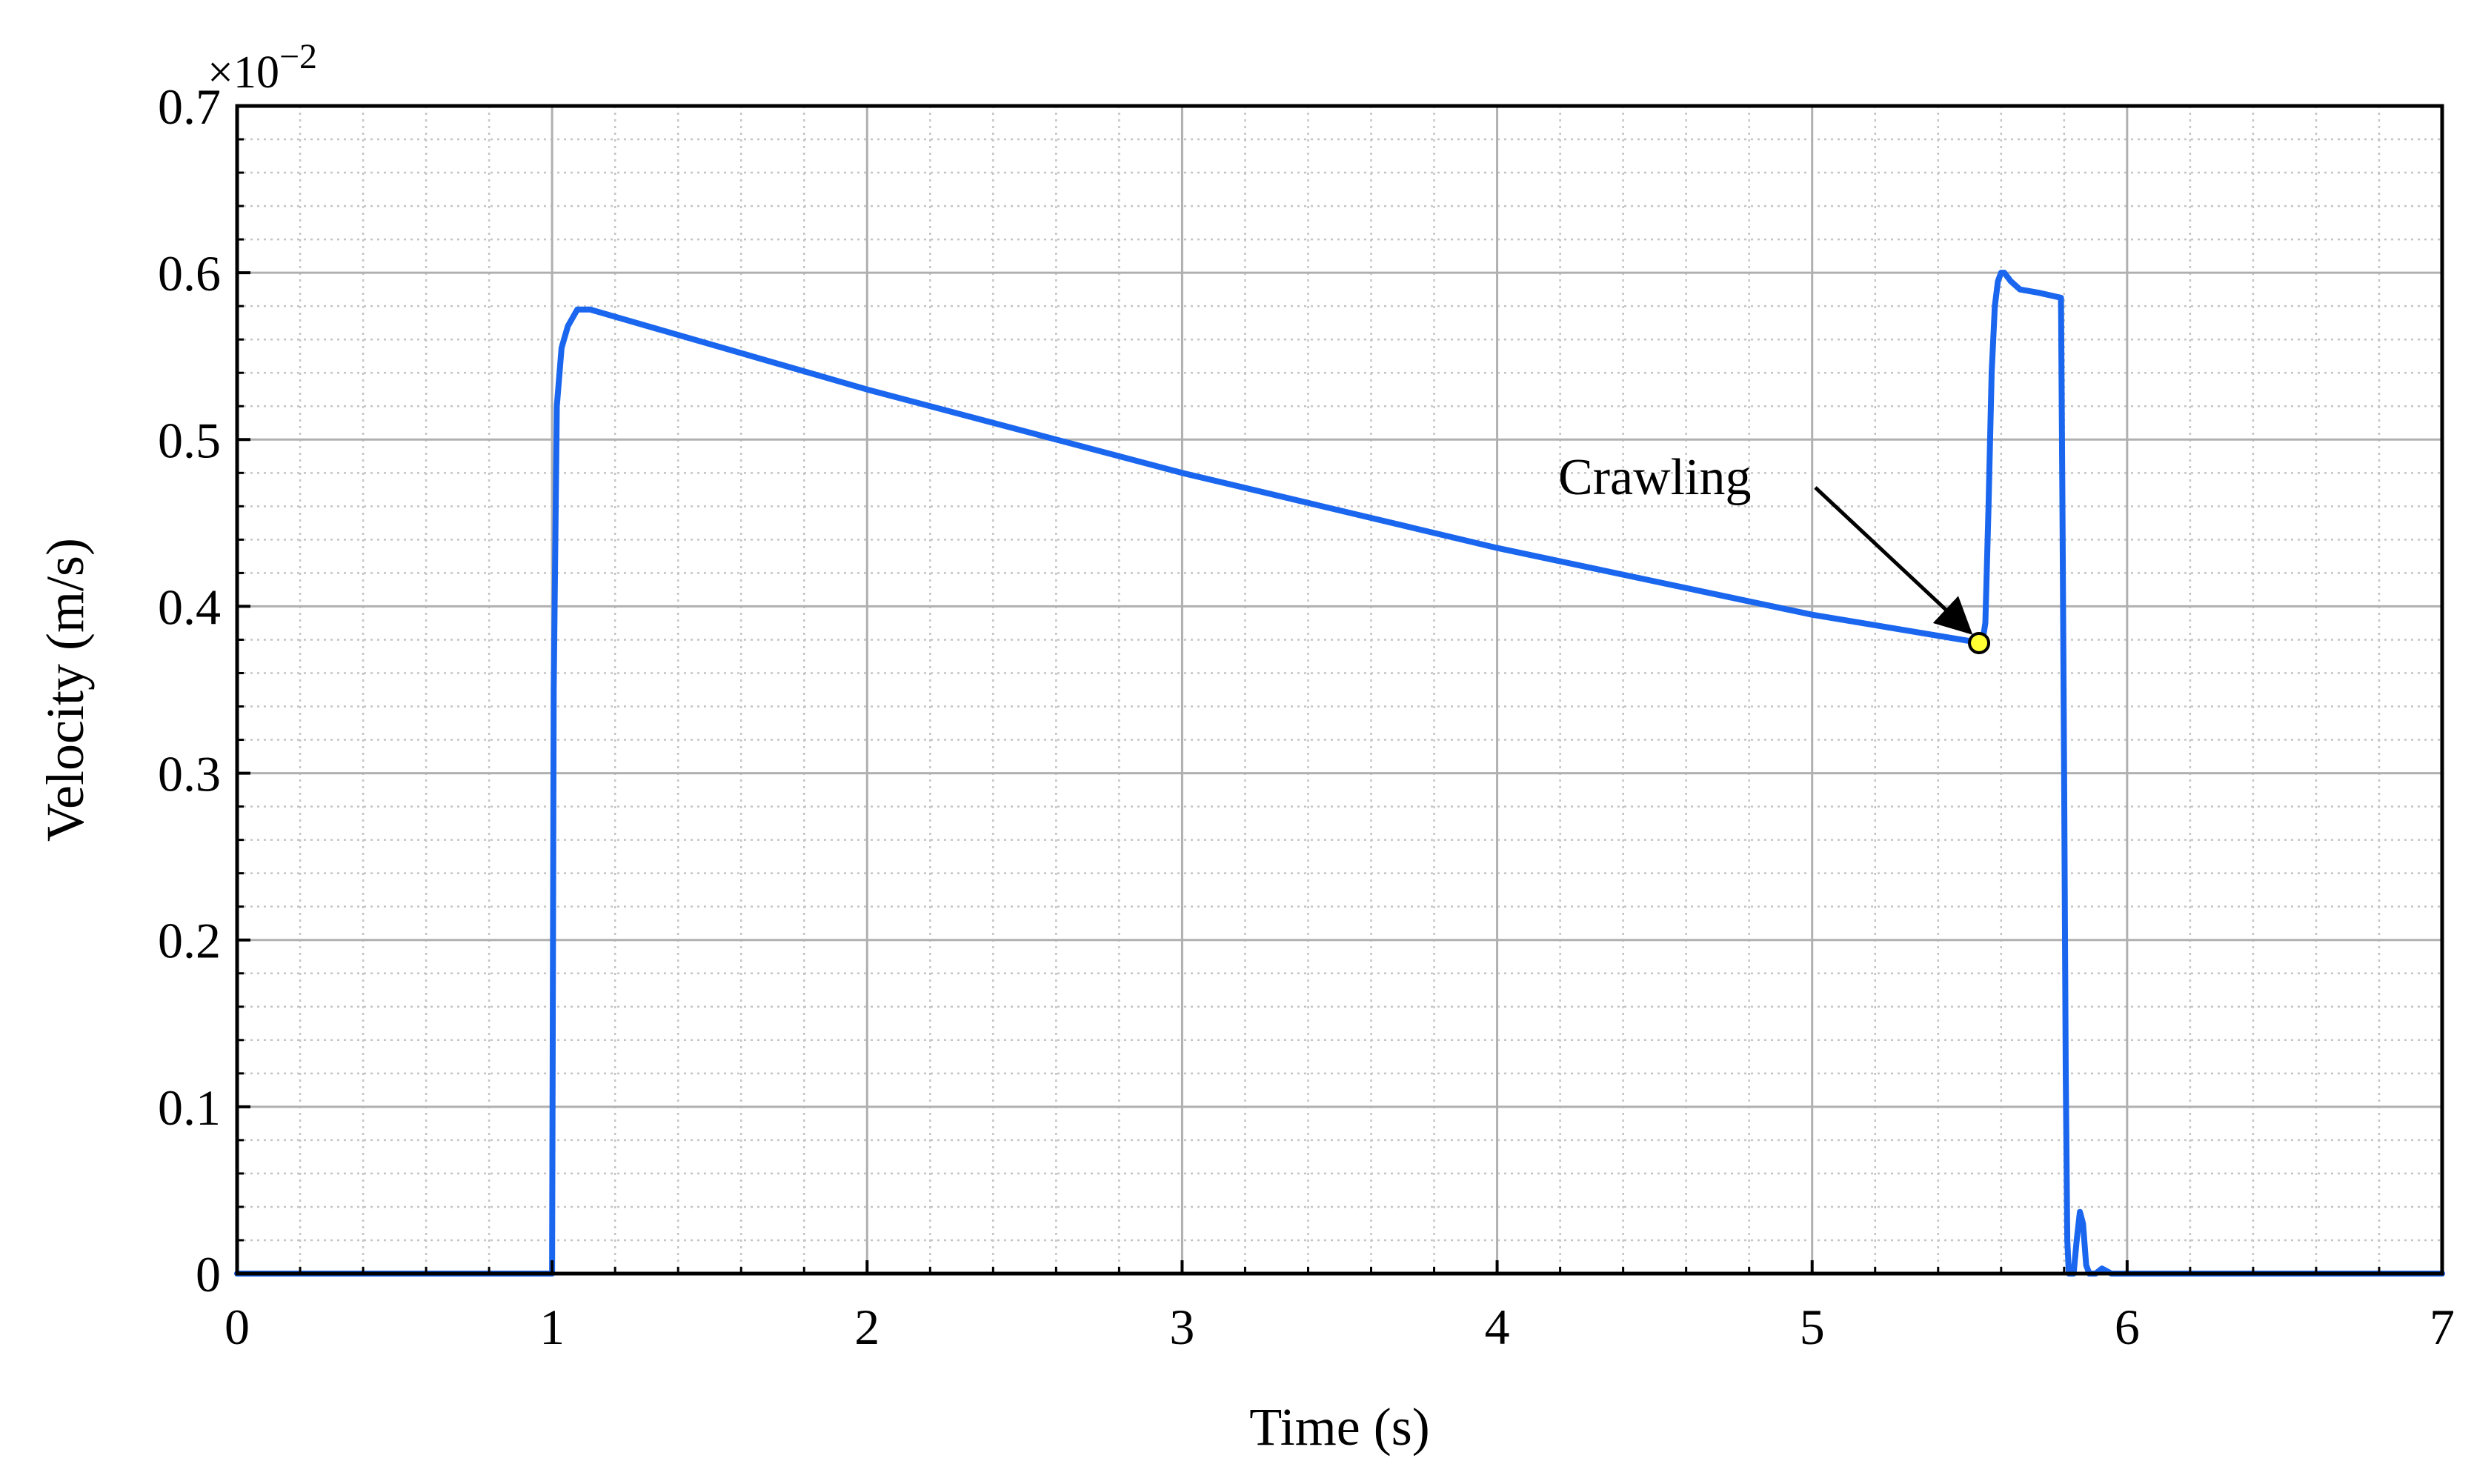 The height and width of the screenshot is (1484, 2474). I want to click on x-tick-labels: 0 1 2 3 4 5 6 7, so click(1340, 1327).